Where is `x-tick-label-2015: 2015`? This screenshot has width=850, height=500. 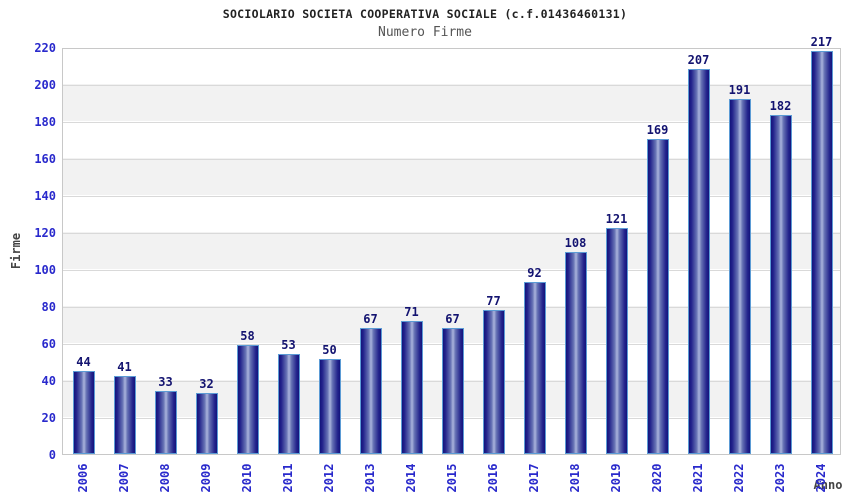
x-tick-label-2015: 2015 is located at coordinates (451, 478).